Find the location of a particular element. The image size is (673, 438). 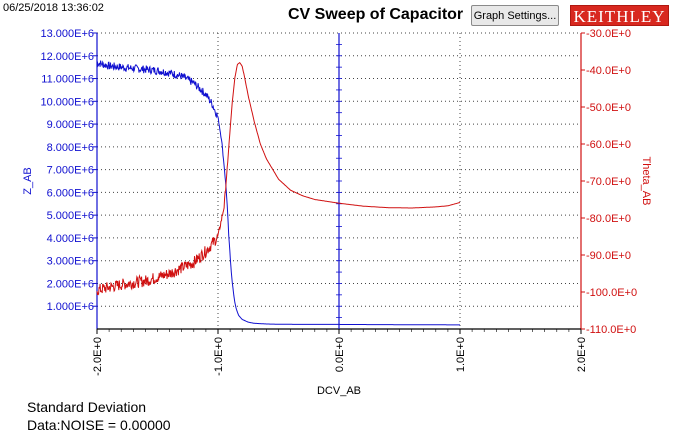

y-left-tick-label: 11.000E+6 is located at coordinates (67, 80).